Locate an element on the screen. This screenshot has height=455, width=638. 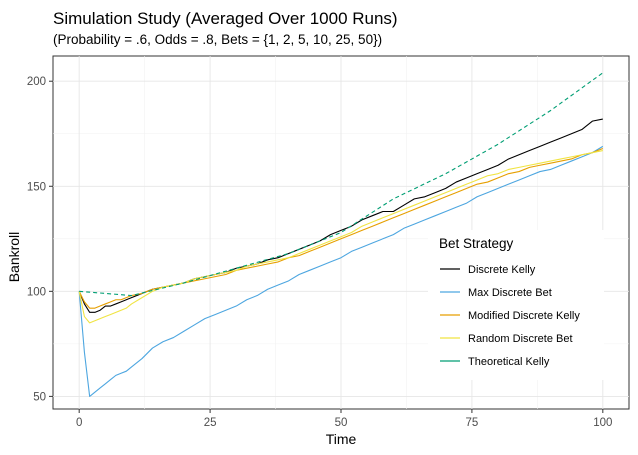
legend-label-max-discrete-bet: Max Discrete Bet is located at coordinates (510, 293).